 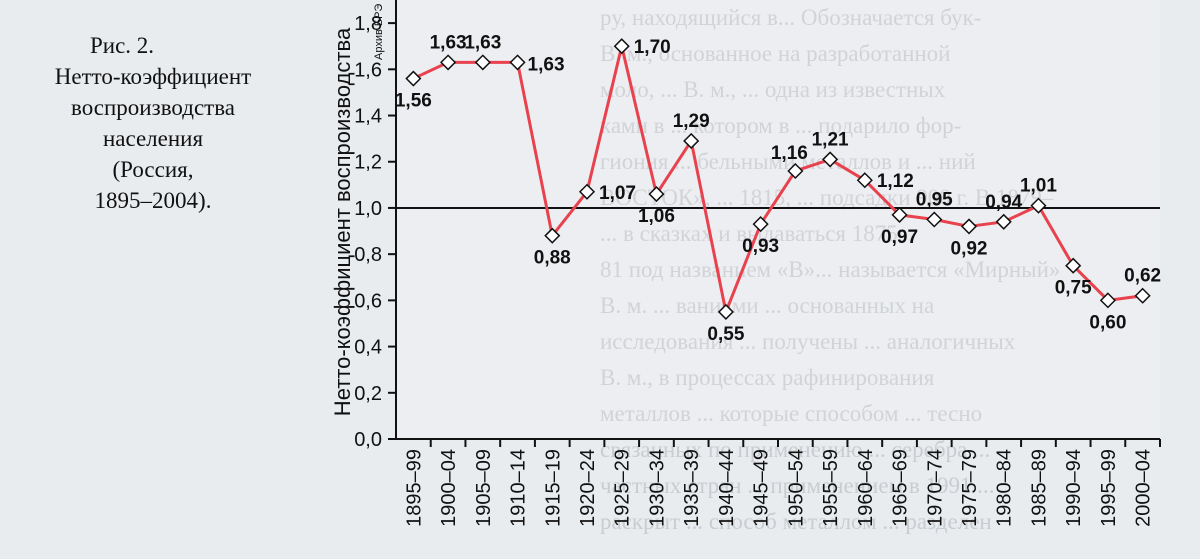 What do you see at coordinates (153, 169) in the screenshot?
I see `caption-line4: (Россия,` at bounding box center [153, 169].